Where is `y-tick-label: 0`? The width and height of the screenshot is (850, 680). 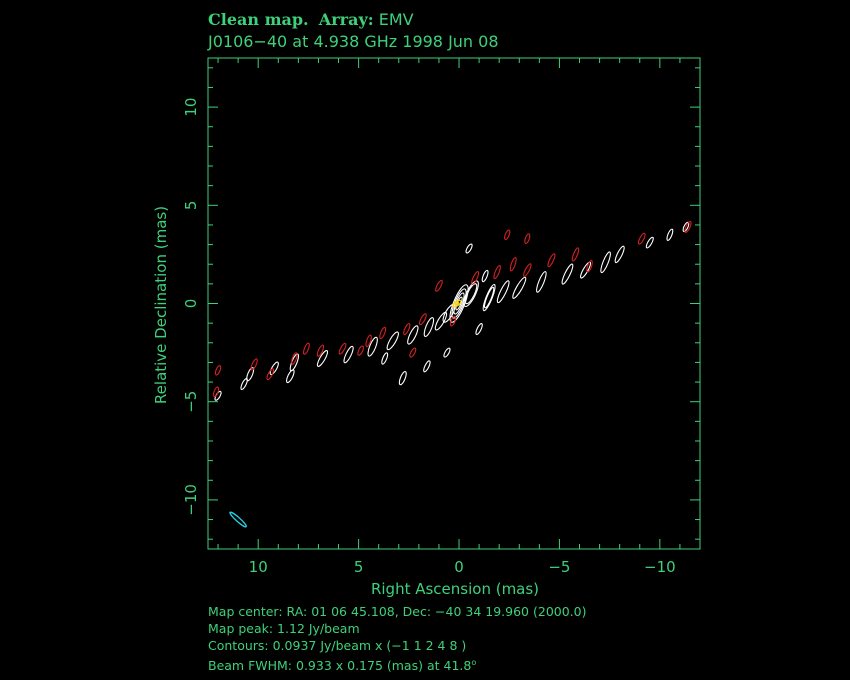 y-tick-label: 0 is located at coordinates (191, 304).